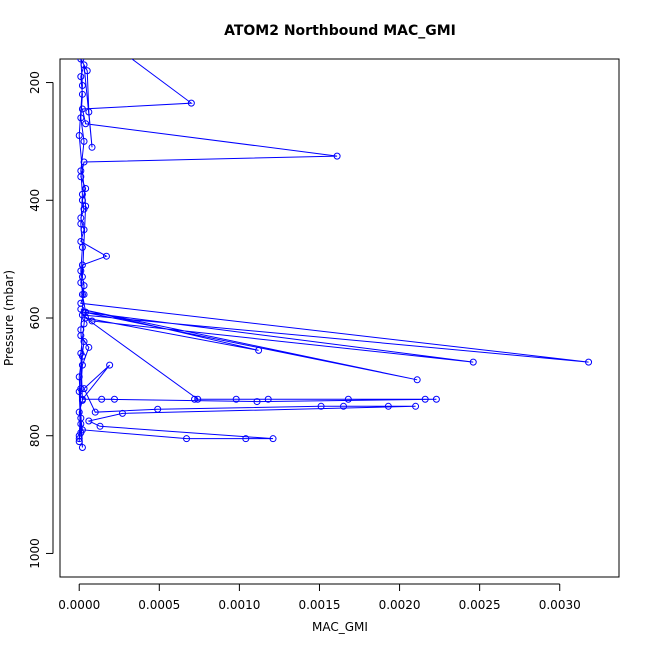 This screenshot has height=650, width=650. I want to click on chart-title: ATOM2 Northbound MAC_GMI, so click(340, 31).